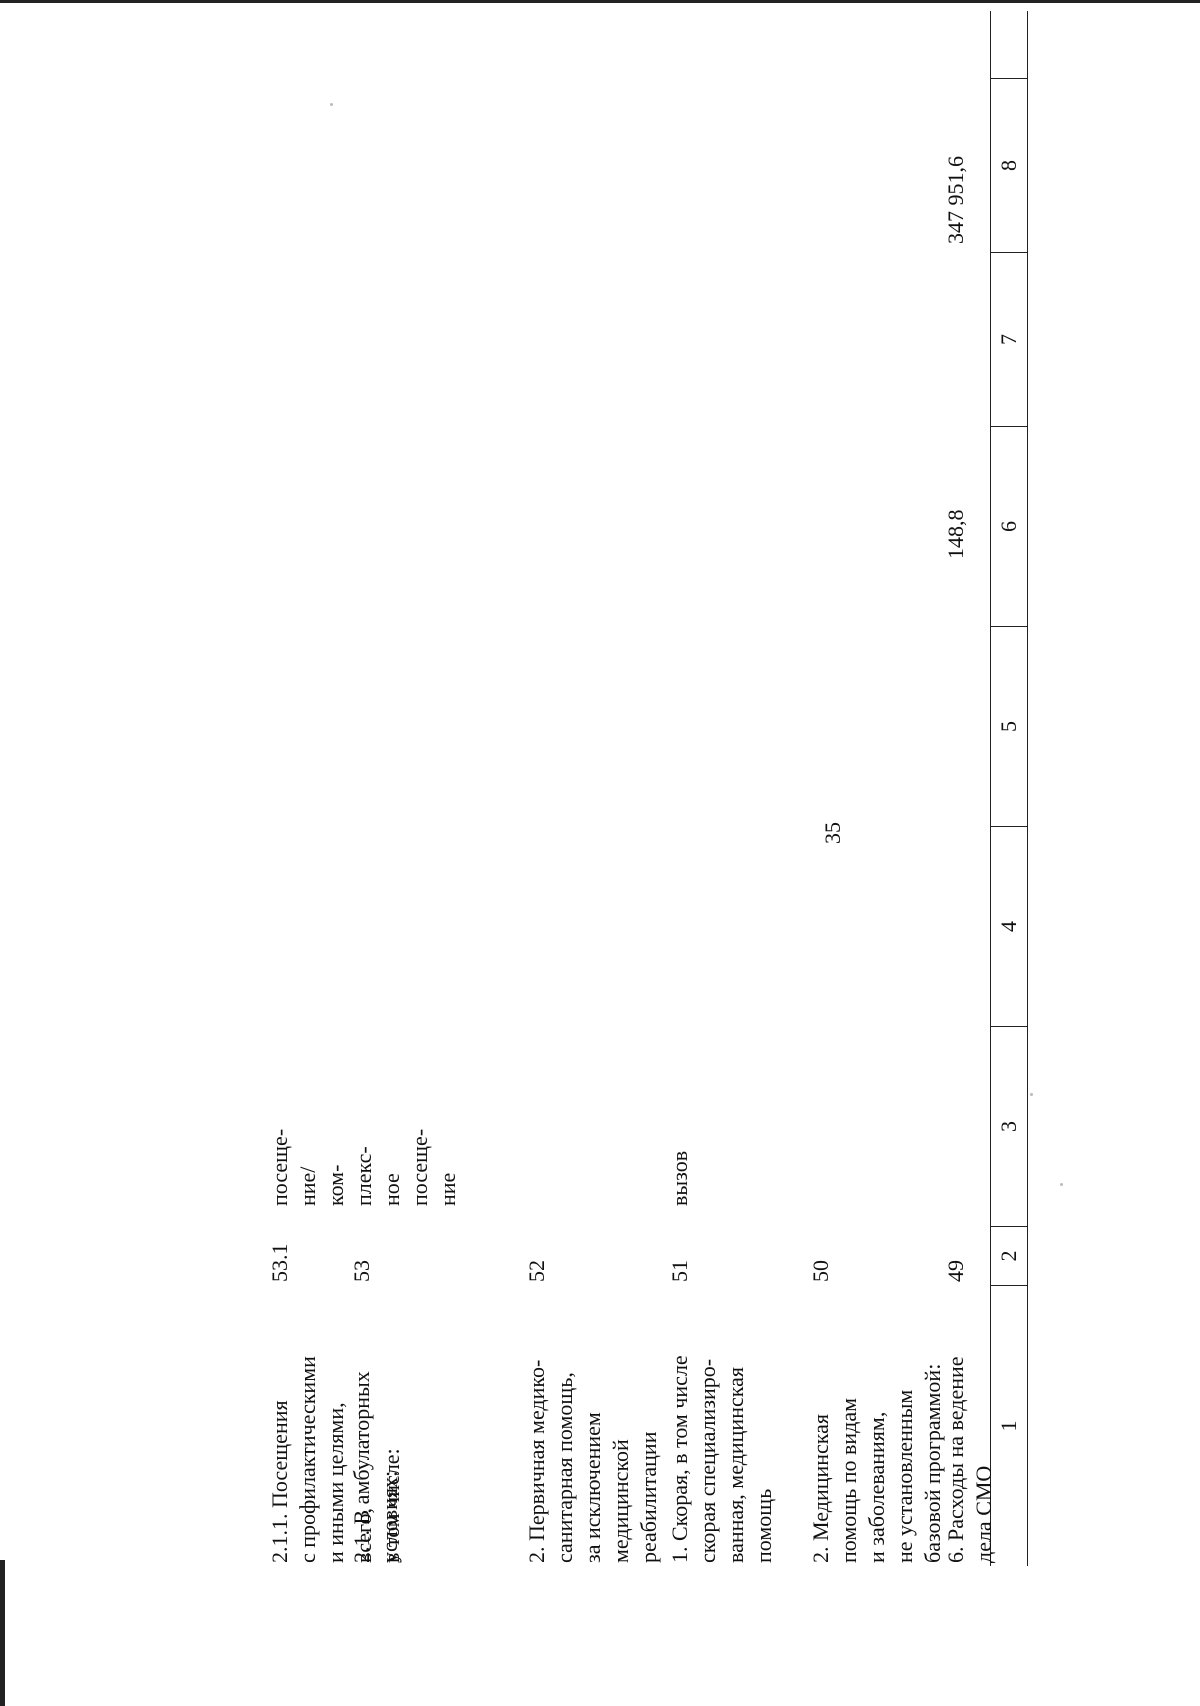 The width and height of the screenshot is (1200, 1706). I want to click on scan-edge-left, so click(2, 1633).